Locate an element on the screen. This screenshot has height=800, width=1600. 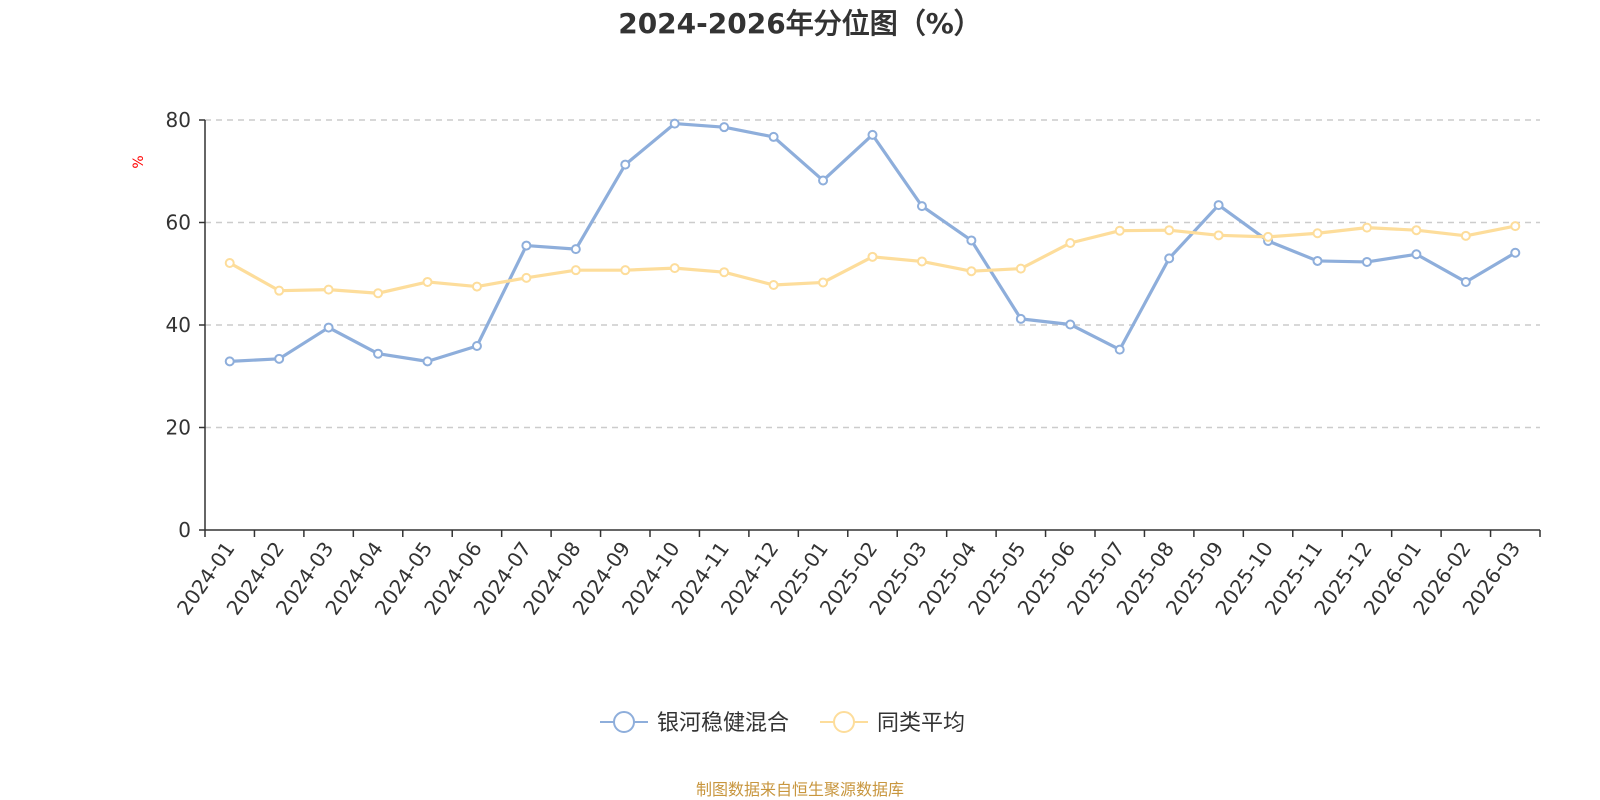
y-tick-label: 60 is located at coordinates (178, 223).